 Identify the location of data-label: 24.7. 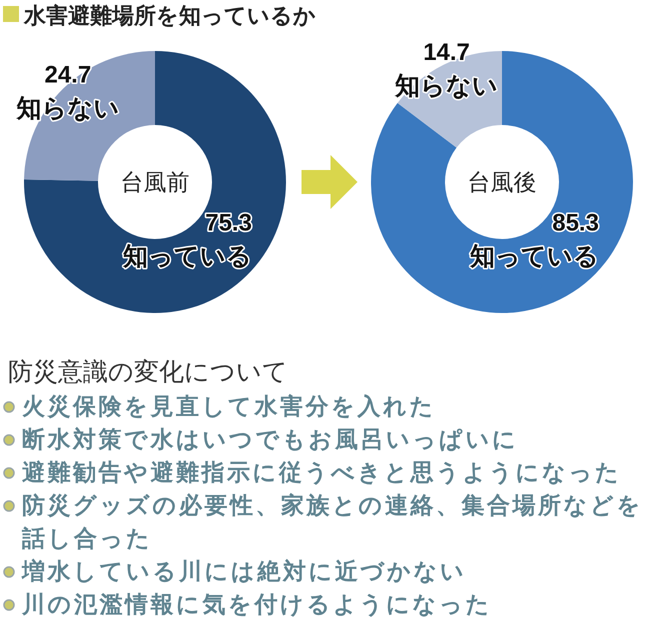
(68, 75).